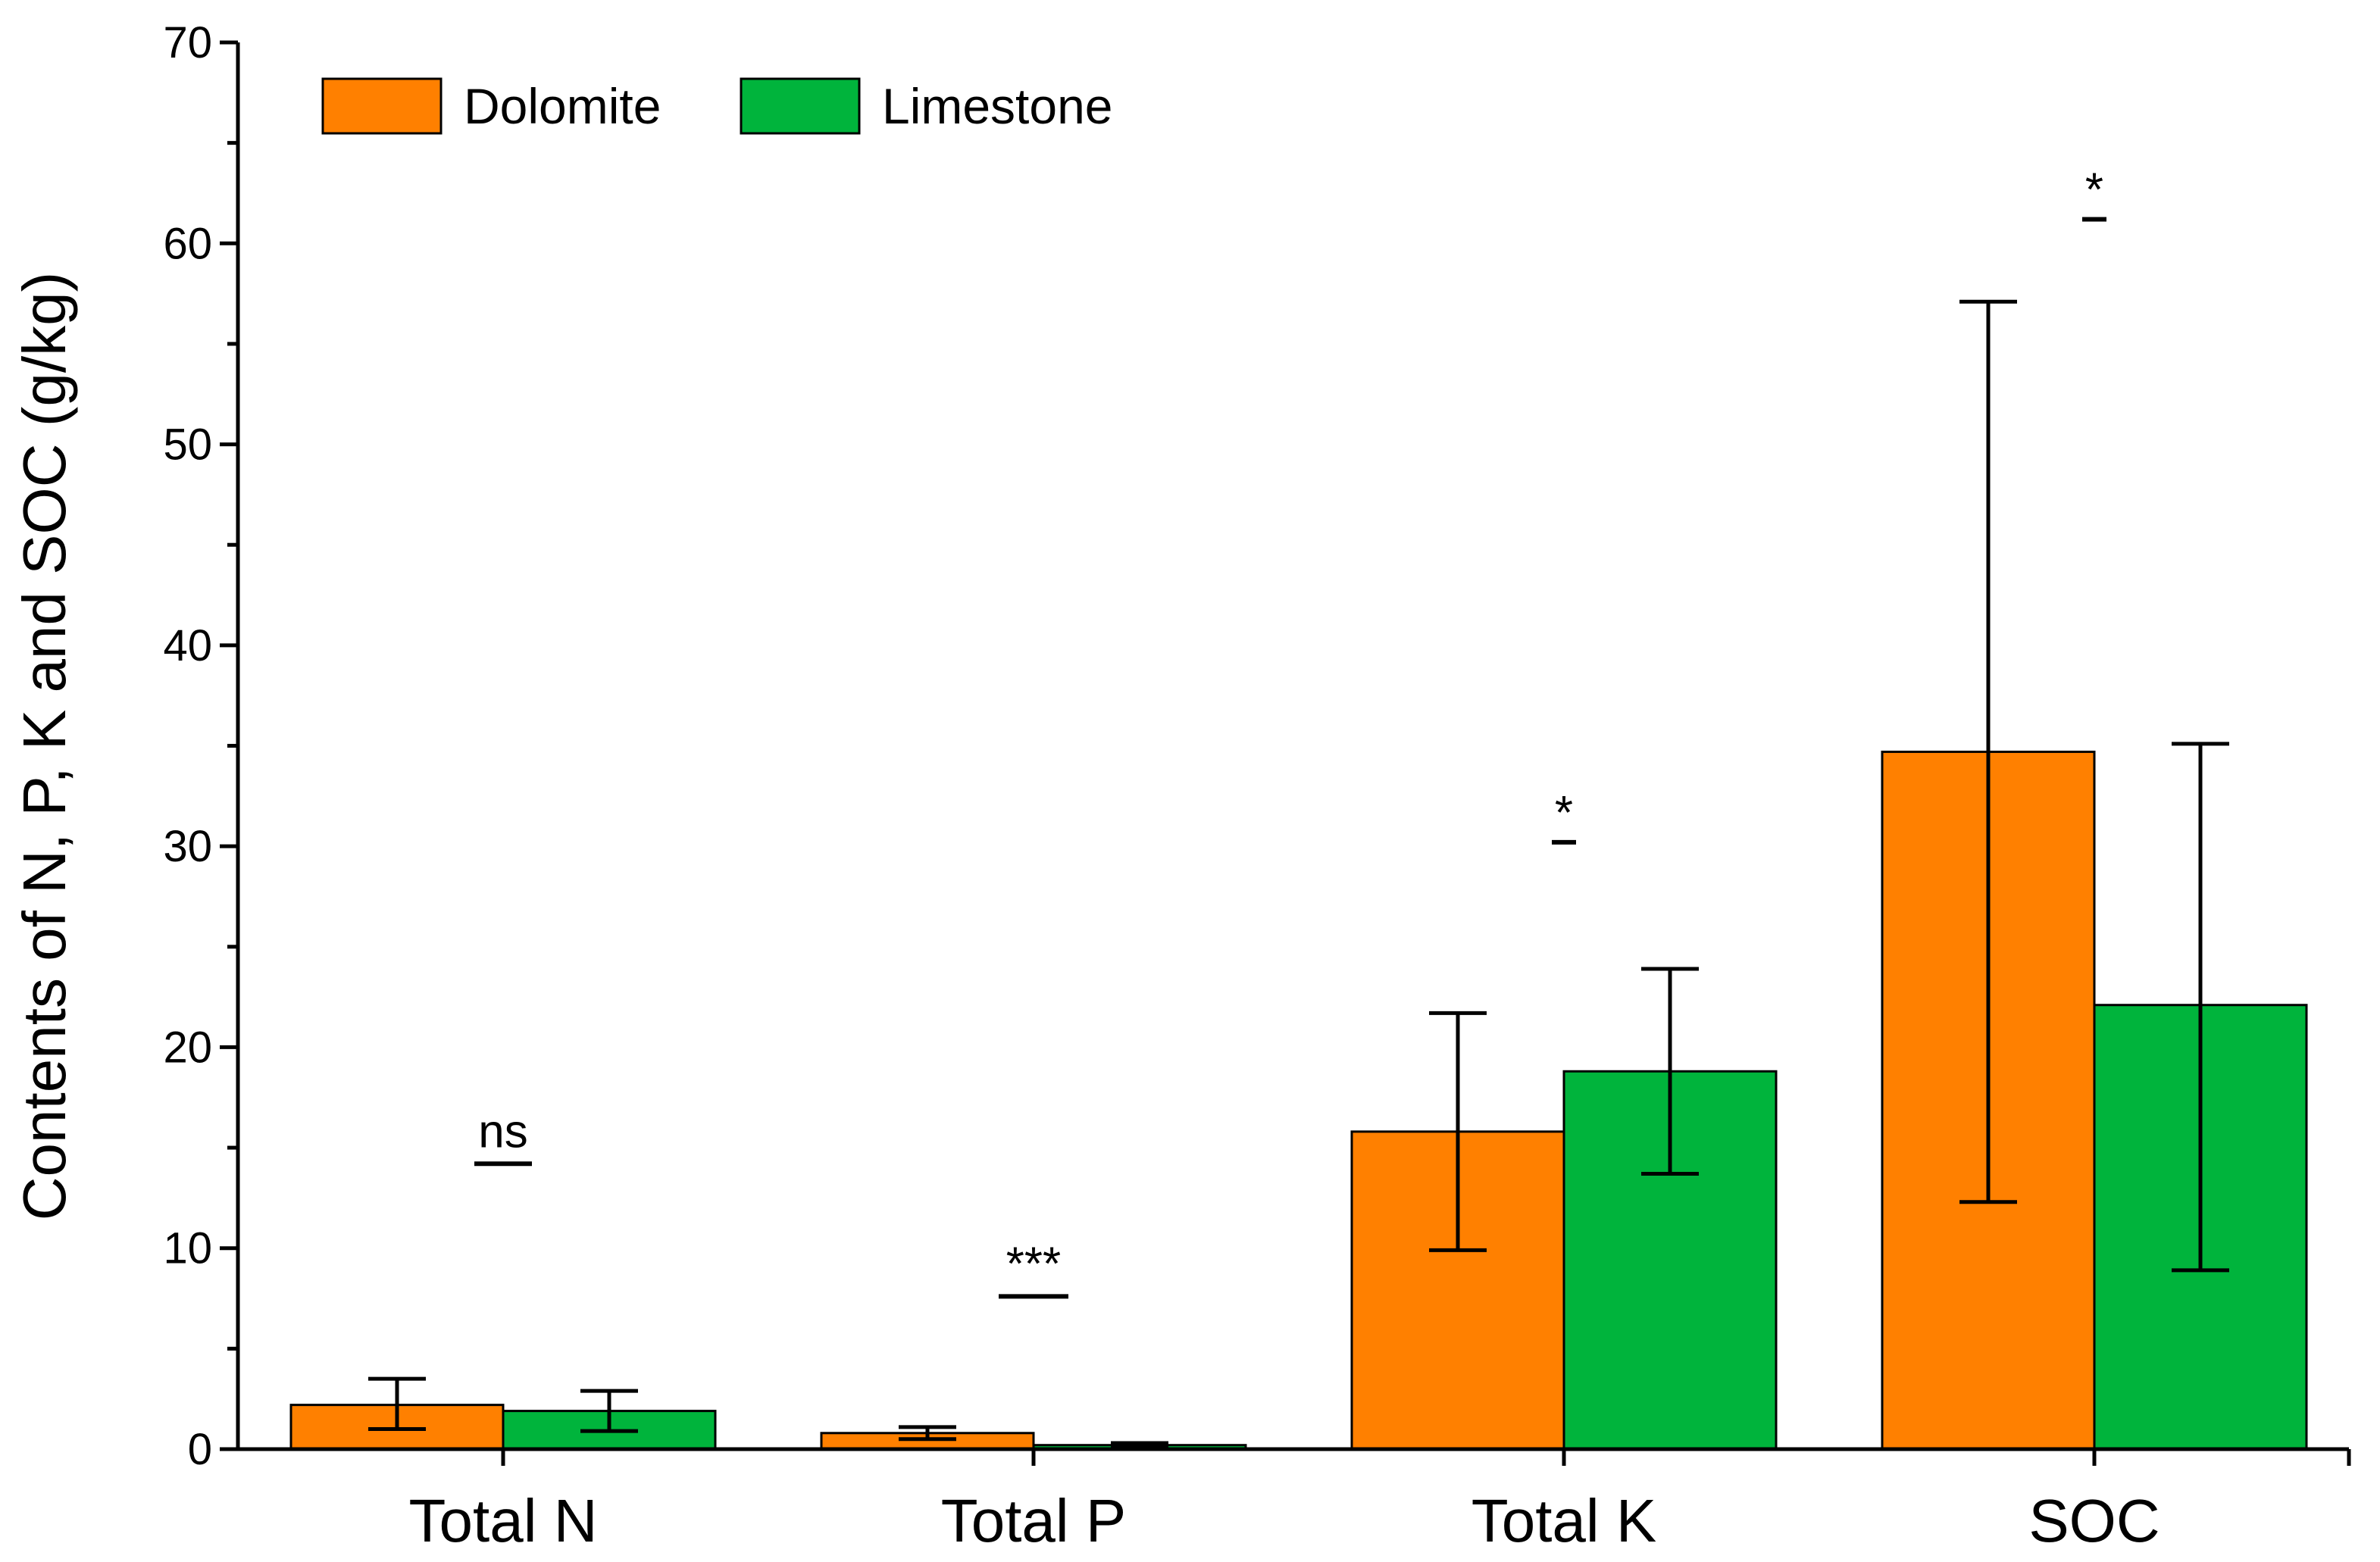 Image resolution: width=2380 pixels, height=1562 pixels. Describe the element at coordinates (1139, 1445) in the screenshot. I see `error-bar-limestone-total-p` at that location.